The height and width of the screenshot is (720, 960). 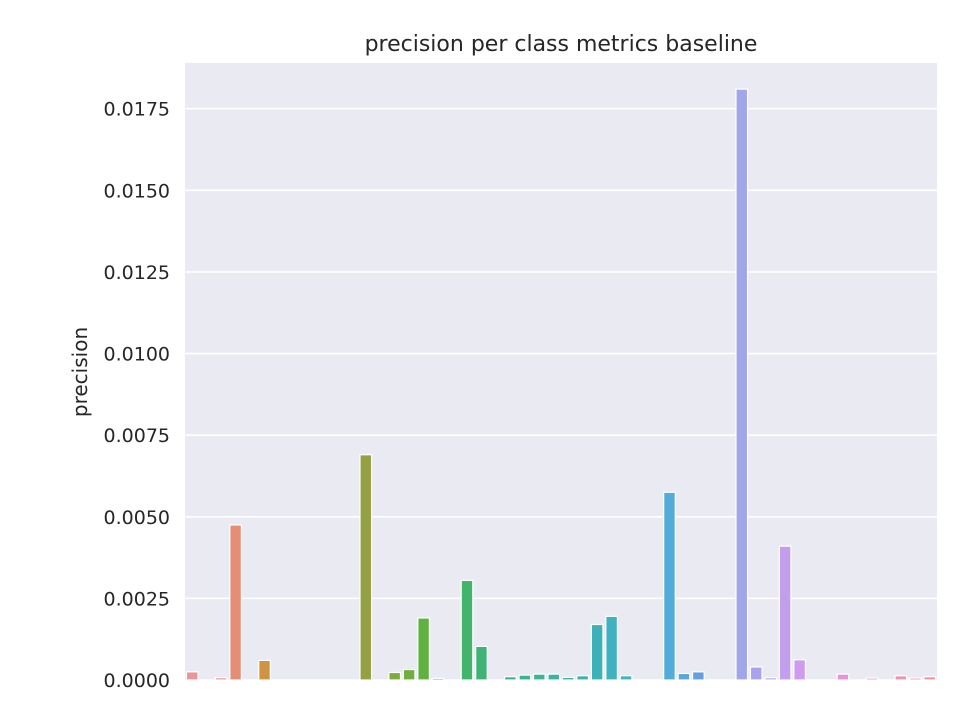 I want to click on y-tick-label: 0.0125, so click(x=137, y=273).